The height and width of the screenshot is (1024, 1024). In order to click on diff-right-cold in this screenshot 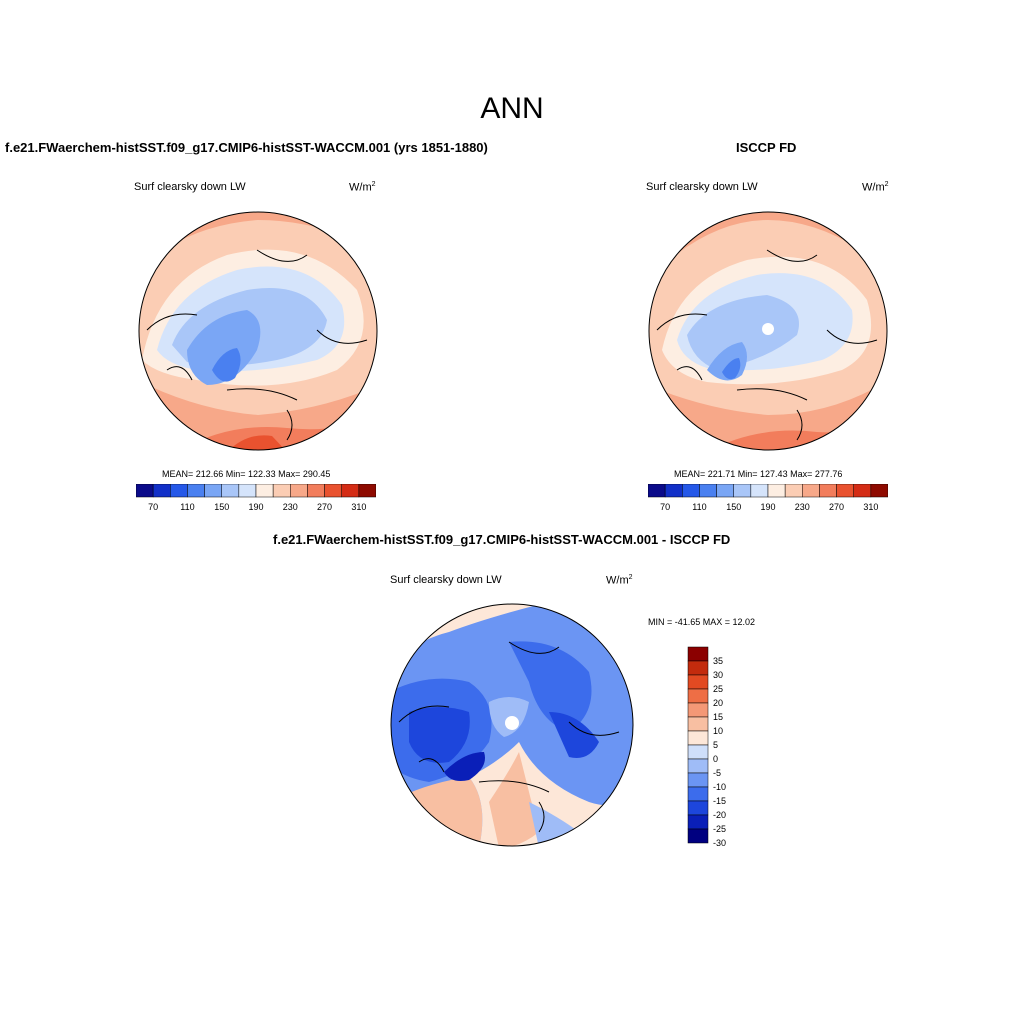, I will do `click(550, 686)`.